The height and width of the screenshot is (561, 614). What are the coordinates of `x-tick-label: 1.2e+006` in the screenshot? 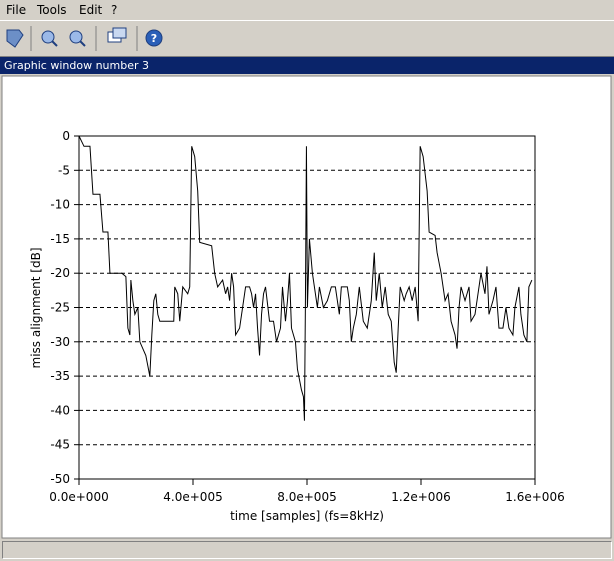 It's located at (420, 497).